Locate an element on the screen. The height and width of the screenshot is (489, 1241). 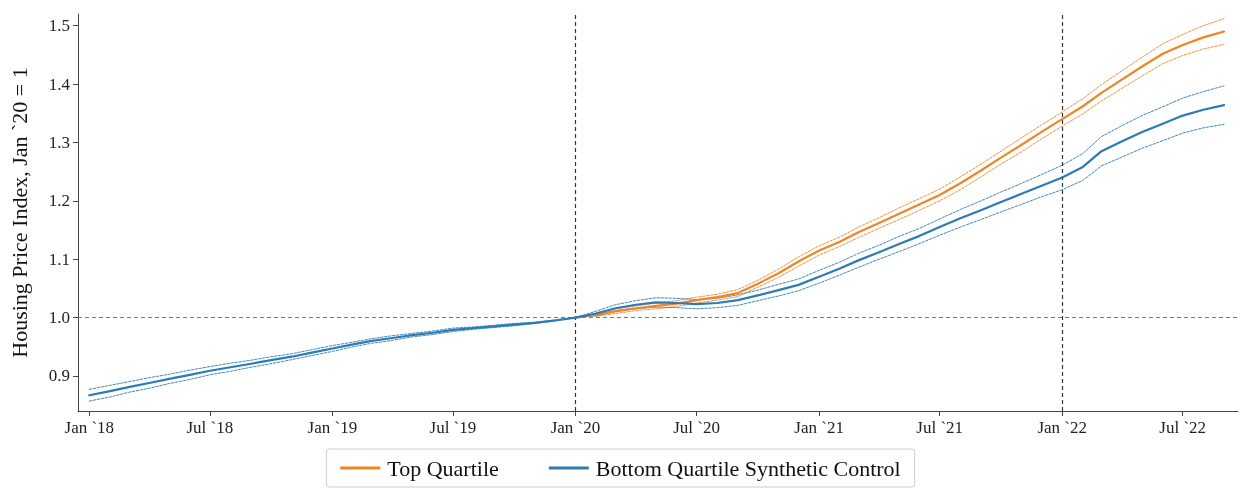
y-tick-label: 0.9 is located at coordinates (59, 376).